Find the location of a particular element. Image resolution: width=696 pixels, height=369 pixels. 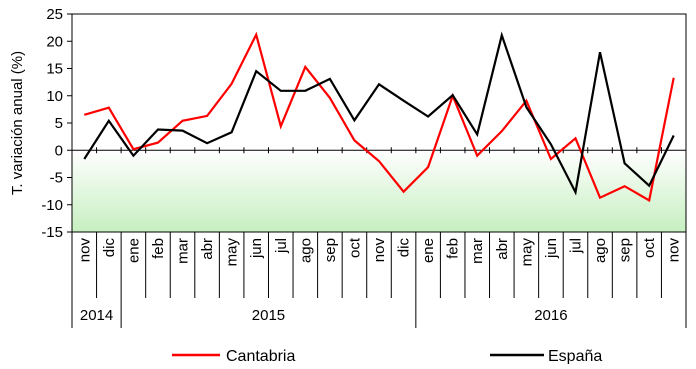

legend-label-espa-a: España is located at coordinates (575, 356).